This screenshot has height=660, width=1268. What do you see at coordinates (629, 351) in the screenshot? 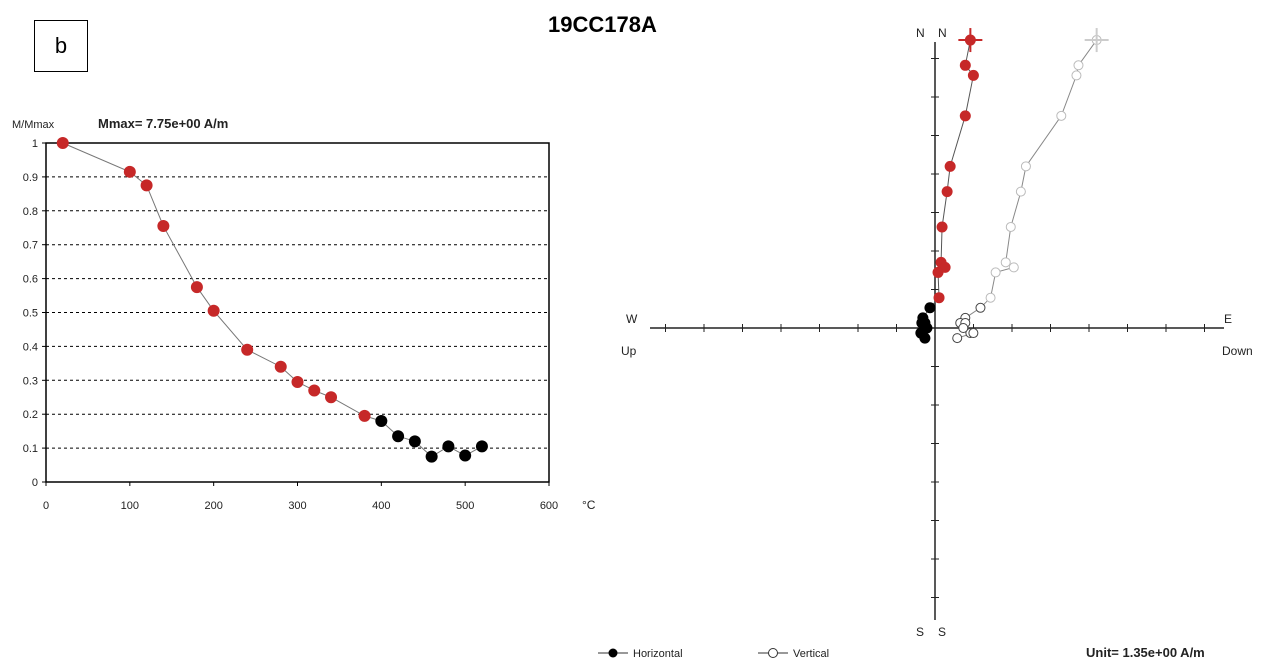
I see `up-label: Up` at bounding box center [629, 351].